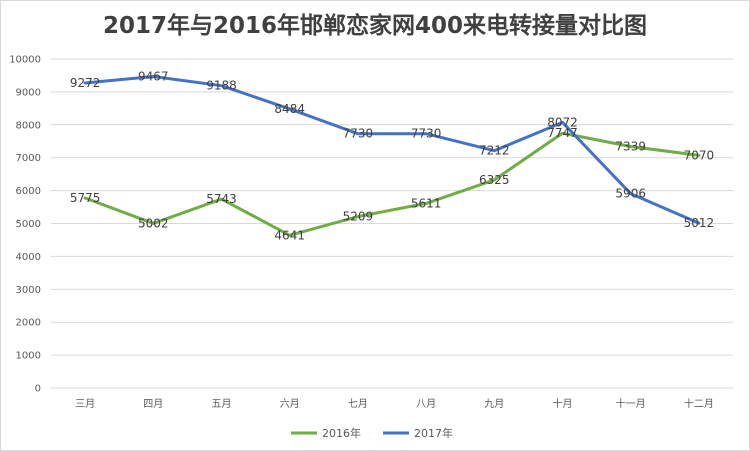  What do you see at coordinates (28, 290) in the screenshot?
I see `y-tick-label: 3000` at bounding box center [28, 290].